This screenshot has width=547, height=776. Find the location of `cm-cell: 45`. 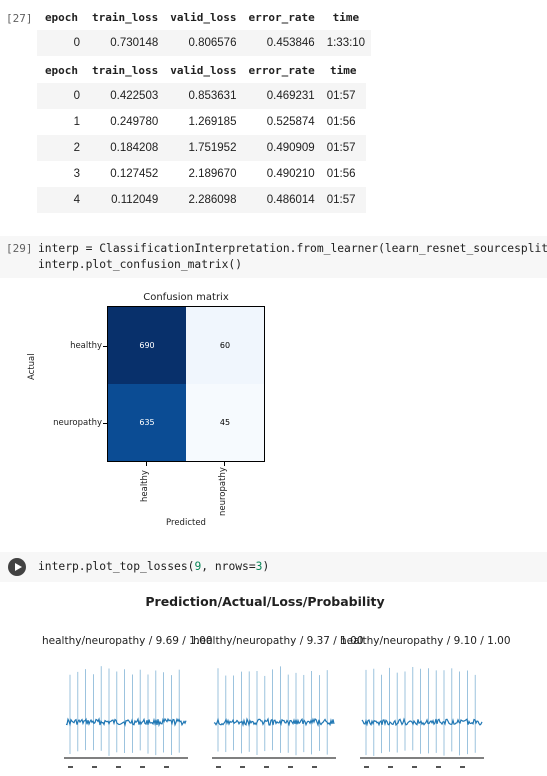

cm-cell: 45 is located at coordinates (225, 422).